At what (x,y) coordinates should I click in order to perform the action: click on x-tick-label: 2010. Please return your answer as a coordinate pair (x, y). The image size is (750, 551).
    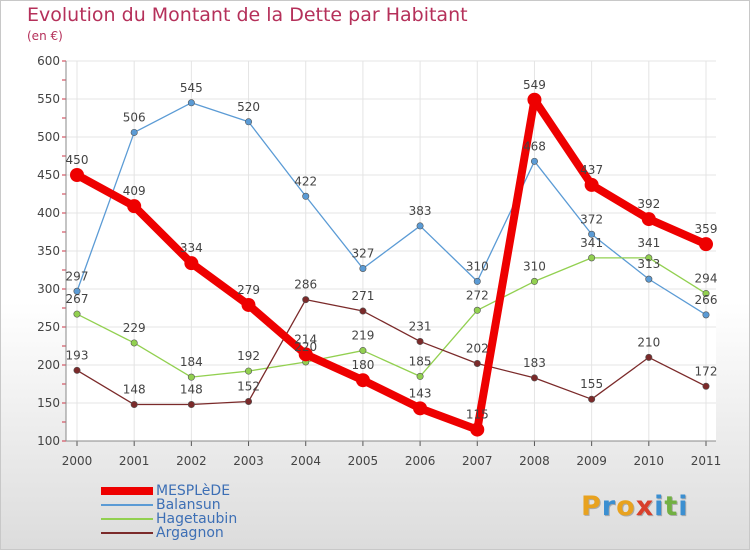
    Looking at the image, I should click on (649, 461).